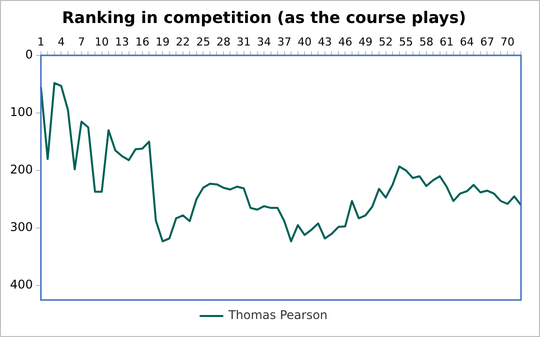 The image size is (540, 337). I want to click on x-tick-label: 58, so click(426, 42).